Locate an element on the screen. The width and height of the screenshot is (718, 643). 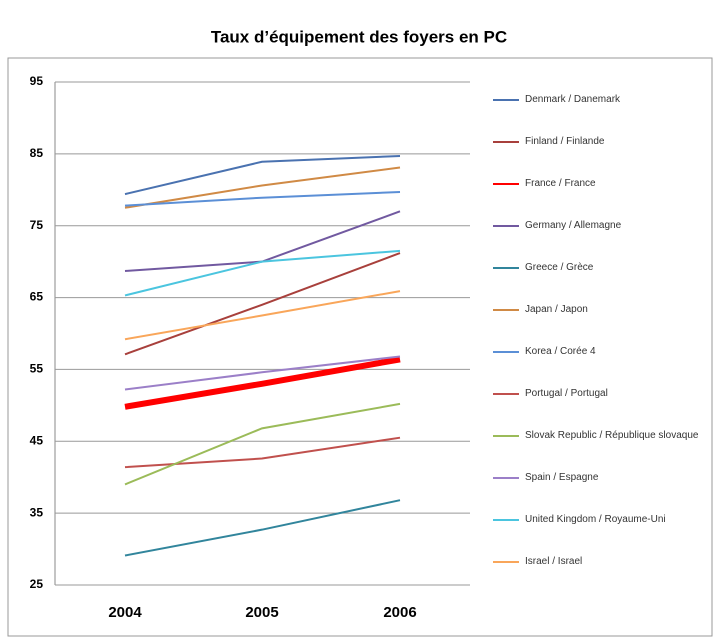
legend-item: Germany / Allemagne is located at coordinates (603, 239).